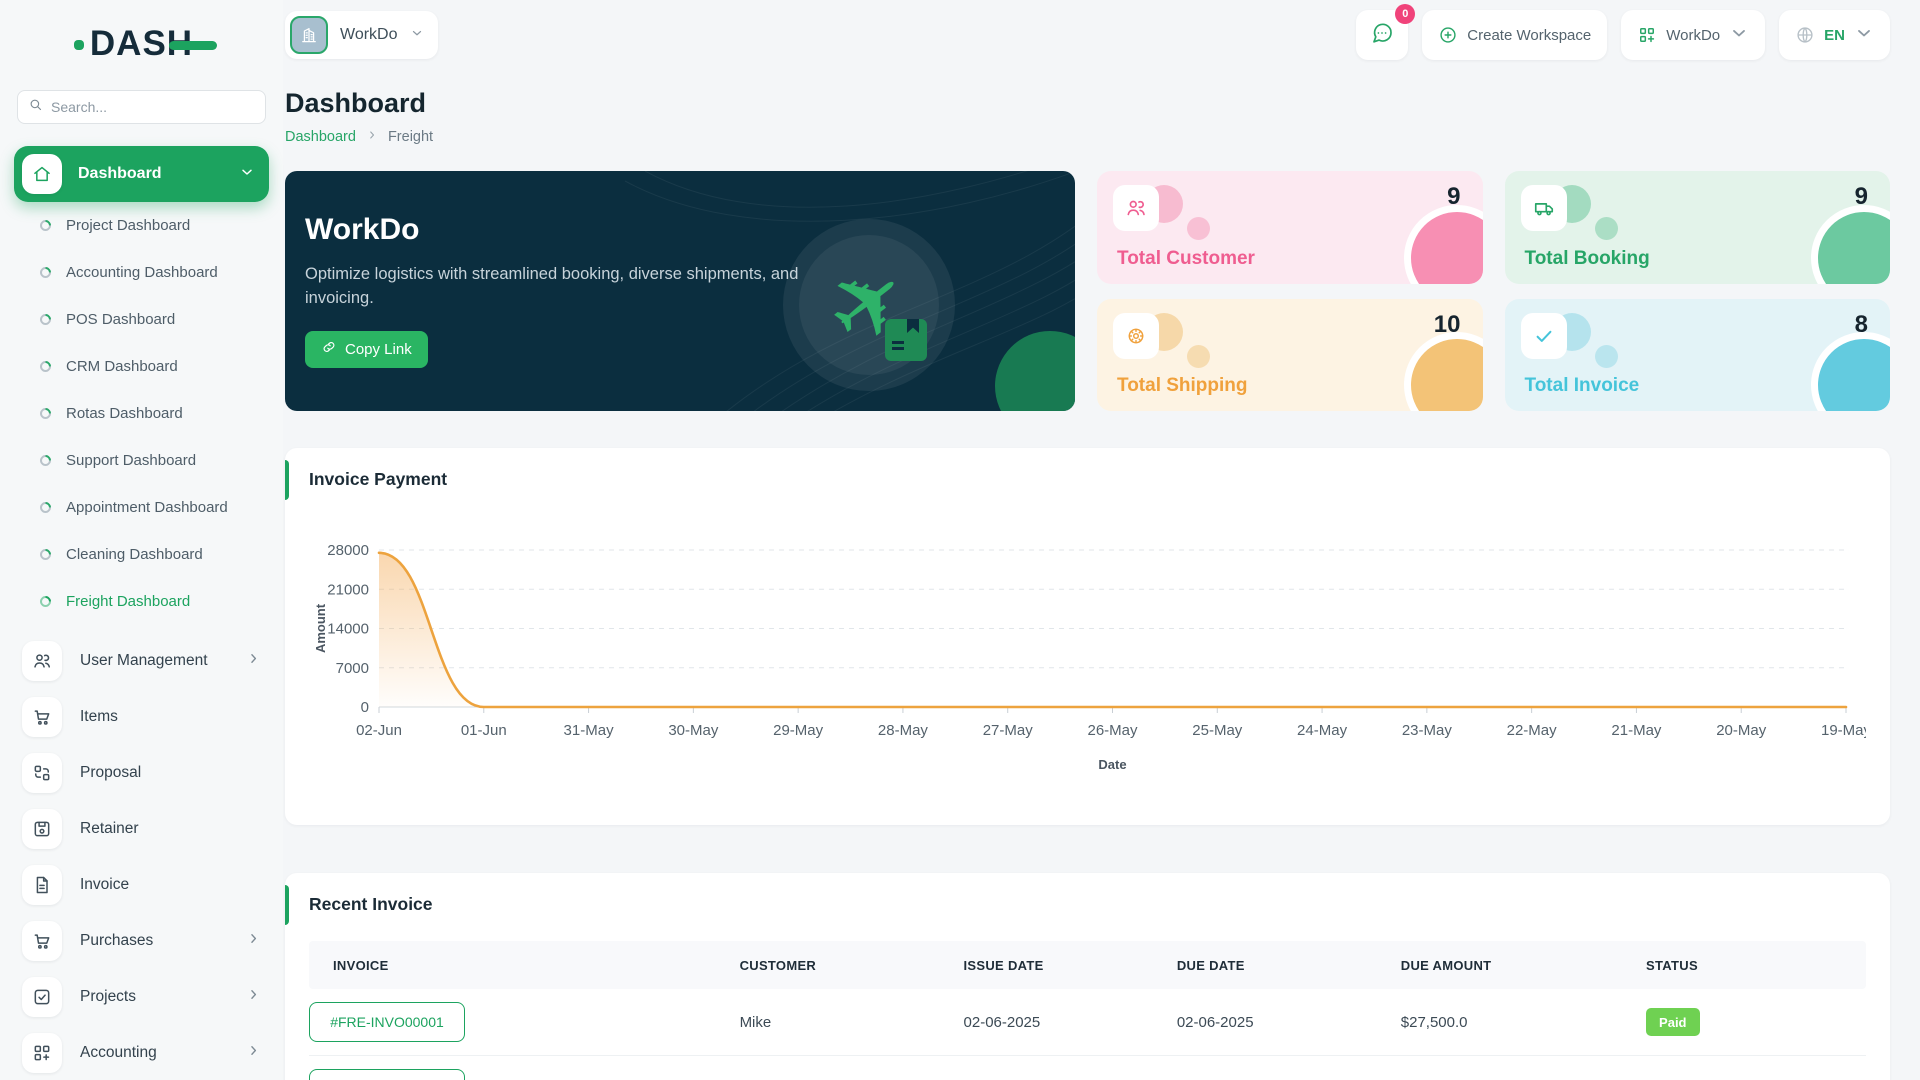 The width and height of the screenshot is (1920, 1080). I want to click on table-card-title: Recent Invoice, so click(371, 904).